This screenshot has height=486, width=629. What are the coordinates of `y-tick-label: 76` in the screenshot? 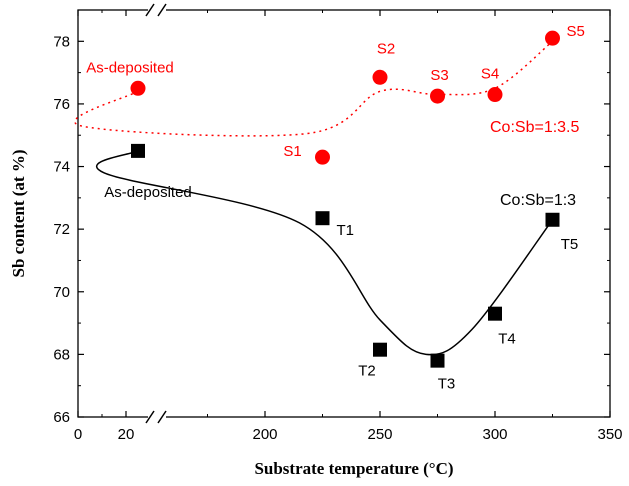 It's located at (61, 104).